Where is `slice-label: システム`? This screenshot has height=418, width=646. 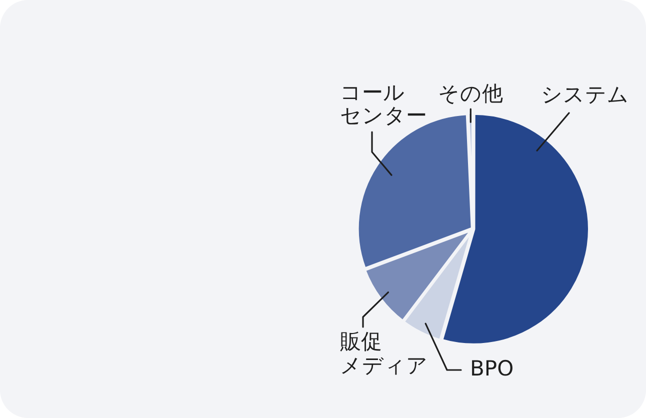
slice-label: システム is located at coordinates (585, 94).